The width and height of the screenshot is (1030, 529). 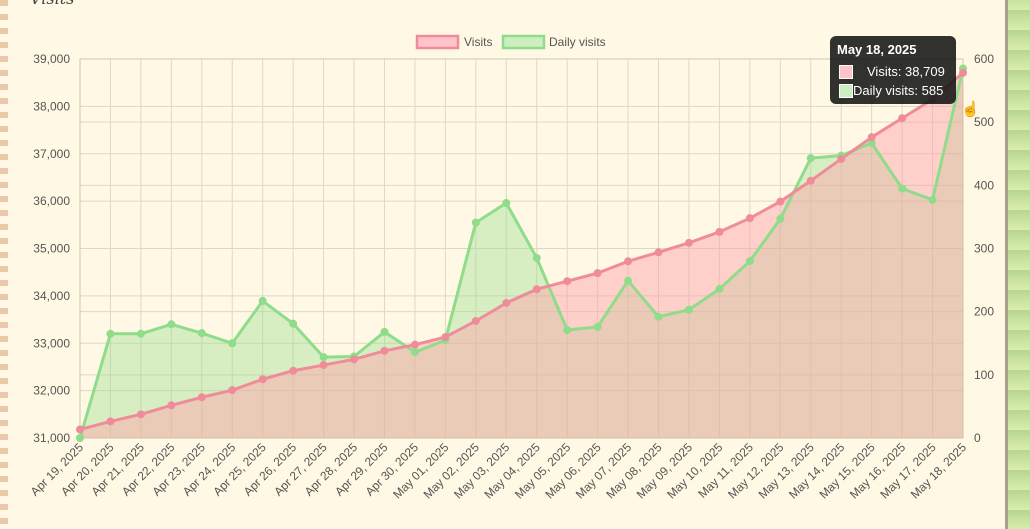 I want to click on y-right-tick-label: 500, so click(x=984, y=122).